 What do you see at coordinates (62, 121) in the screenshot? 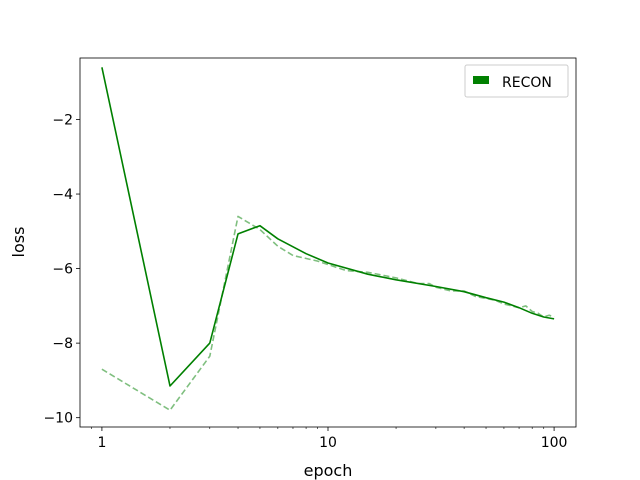
I see `y-tick-label: −2` at bounding box center [62, 121].